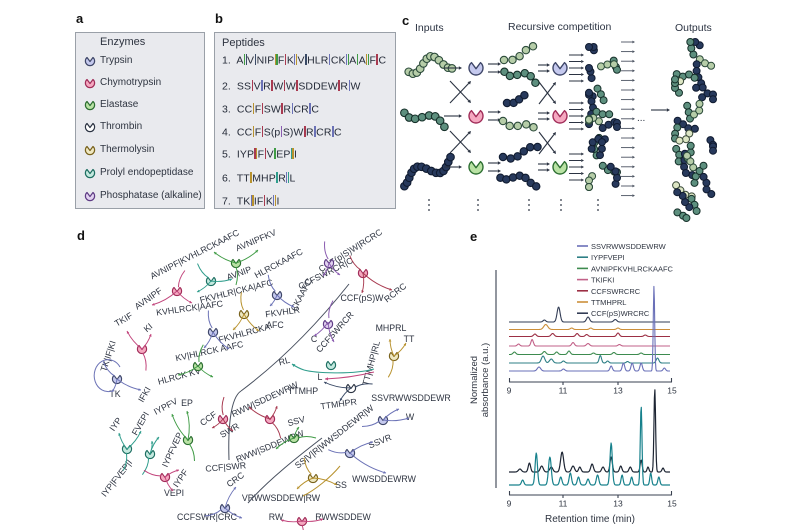  Describe the element at coordinates (632, 268) in the screenshot. I see `svg-text: AVNIPFKVHLRCKAAFC` at that location.